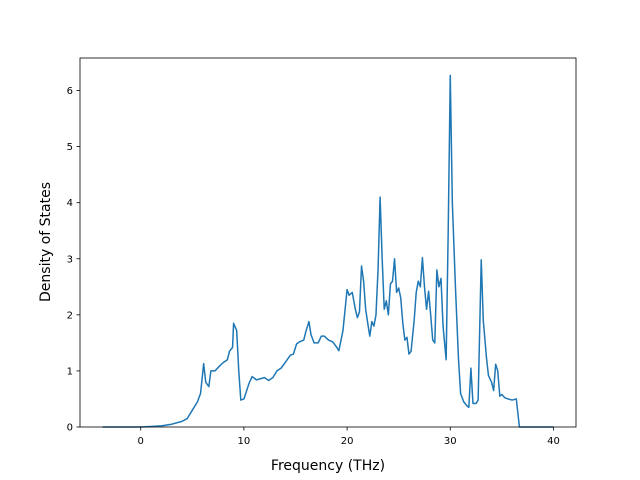 This screenshot has width=640, height=480. Describe the element at coordinates (141, 441) in the screenshot. I see `x-tick-label: 0` at that location.